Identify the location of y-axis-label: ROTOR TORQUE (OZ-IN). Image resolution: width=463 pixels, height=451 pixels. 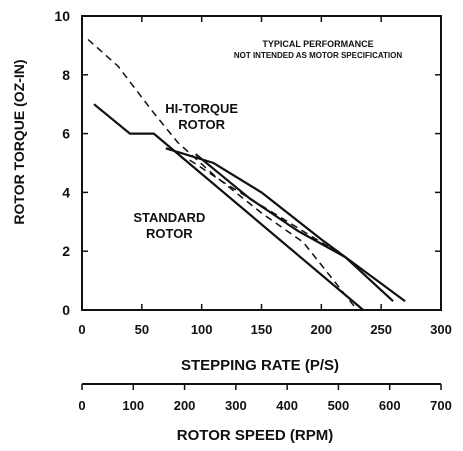
(19, 141).